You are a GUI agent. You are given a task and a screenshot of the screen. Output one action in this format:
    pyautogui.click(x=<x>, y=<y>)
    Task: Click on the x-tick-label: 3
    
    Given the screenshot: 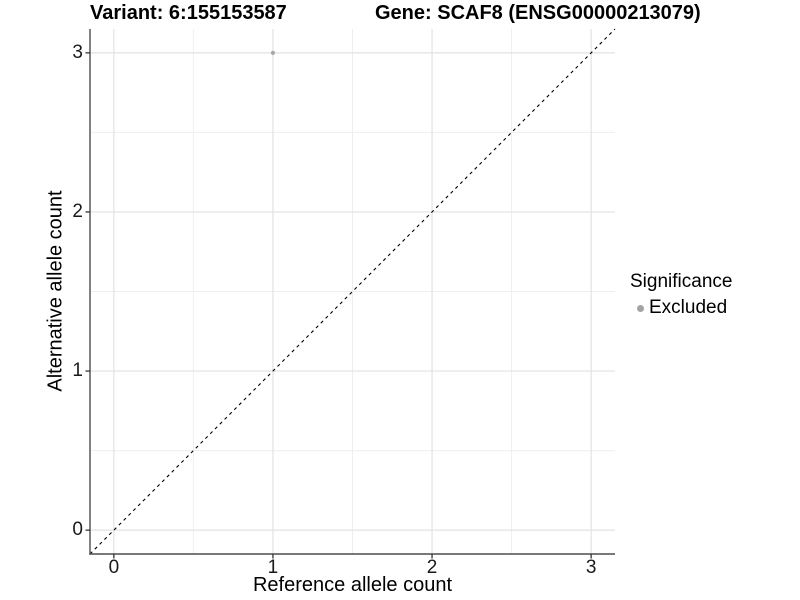 What is the action you would take?
    pyautogui.click(x=591, y=567)
    